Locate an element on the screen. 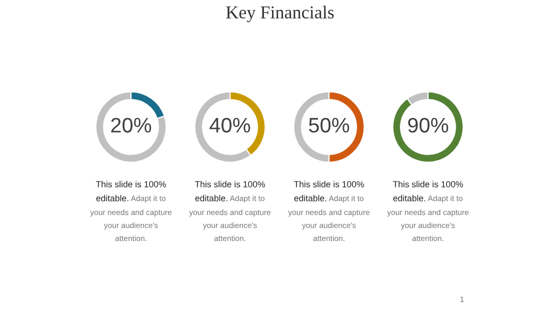 This screenshot has height=315, width=560. data-label: 90% is located at coordinates (428, 125).